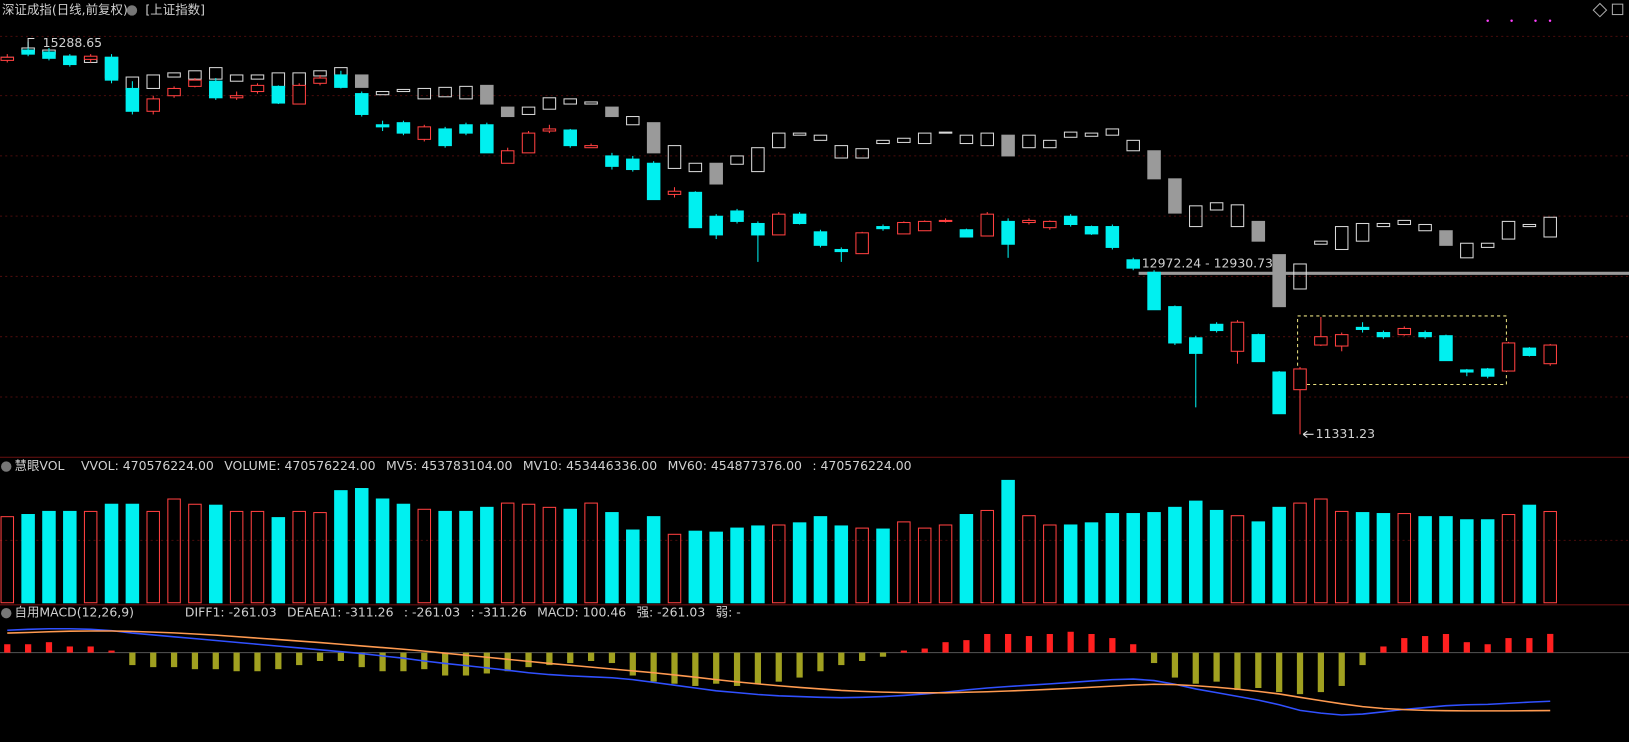  Describe the element at coordinates (31, 43) in the screenshot. I see `max-marker` at that location.